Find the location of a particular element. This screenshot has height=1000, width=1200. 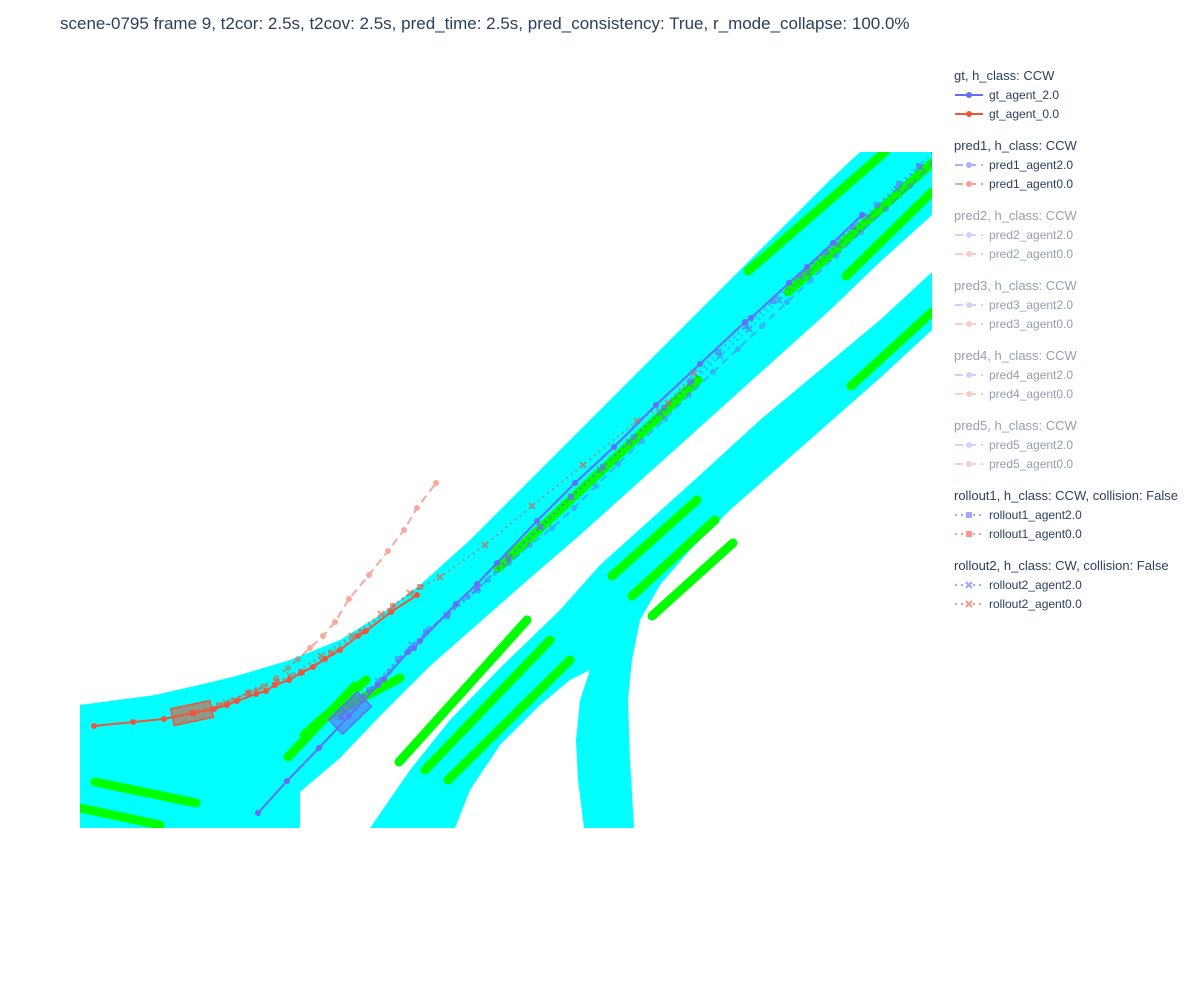

legend-item: pred1_agent0.0 is located at coordinates (1074, 183).